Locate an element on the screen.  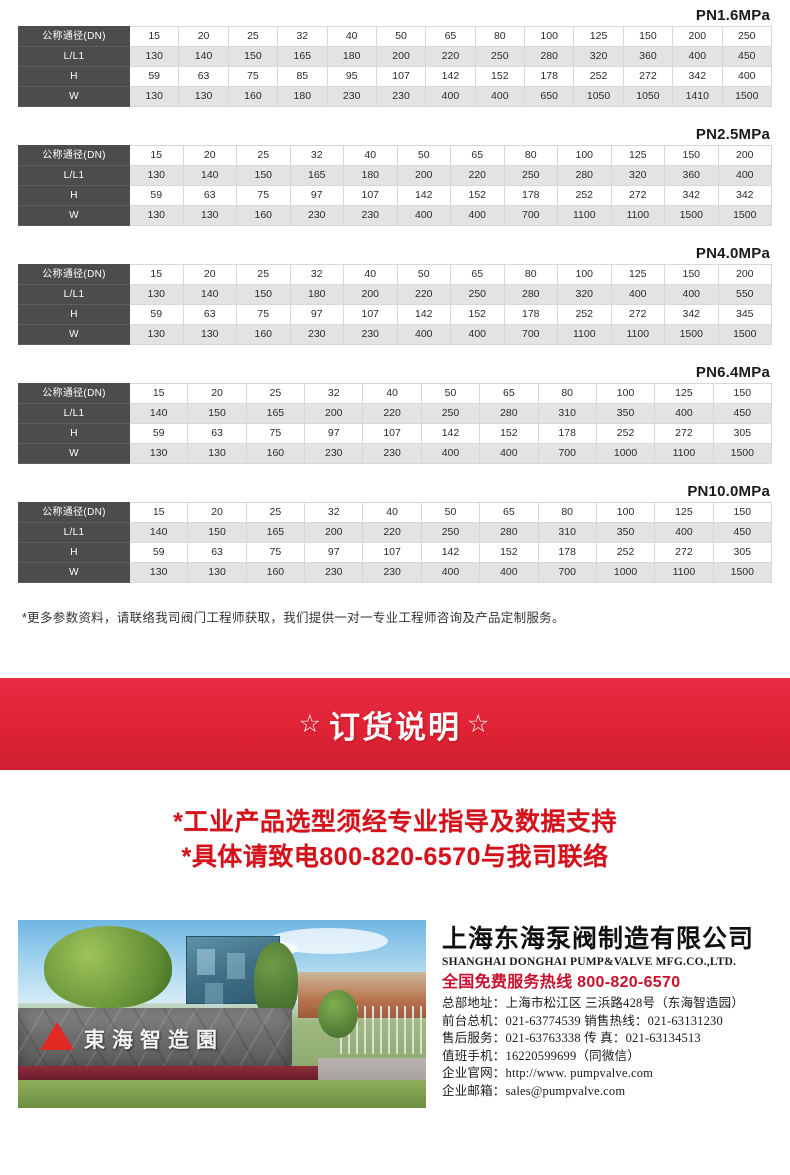
table-cell: 1500 is located at coordinates (744, 334).